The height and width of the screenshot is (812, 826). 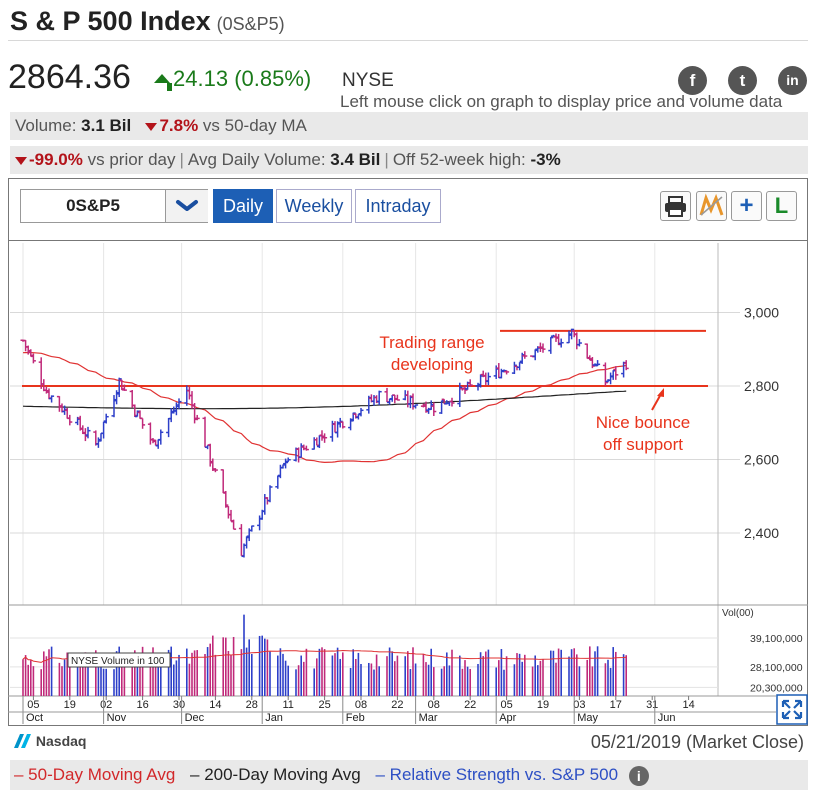 I want to click on linkedin-icon: in, so click(x=792, y=80).